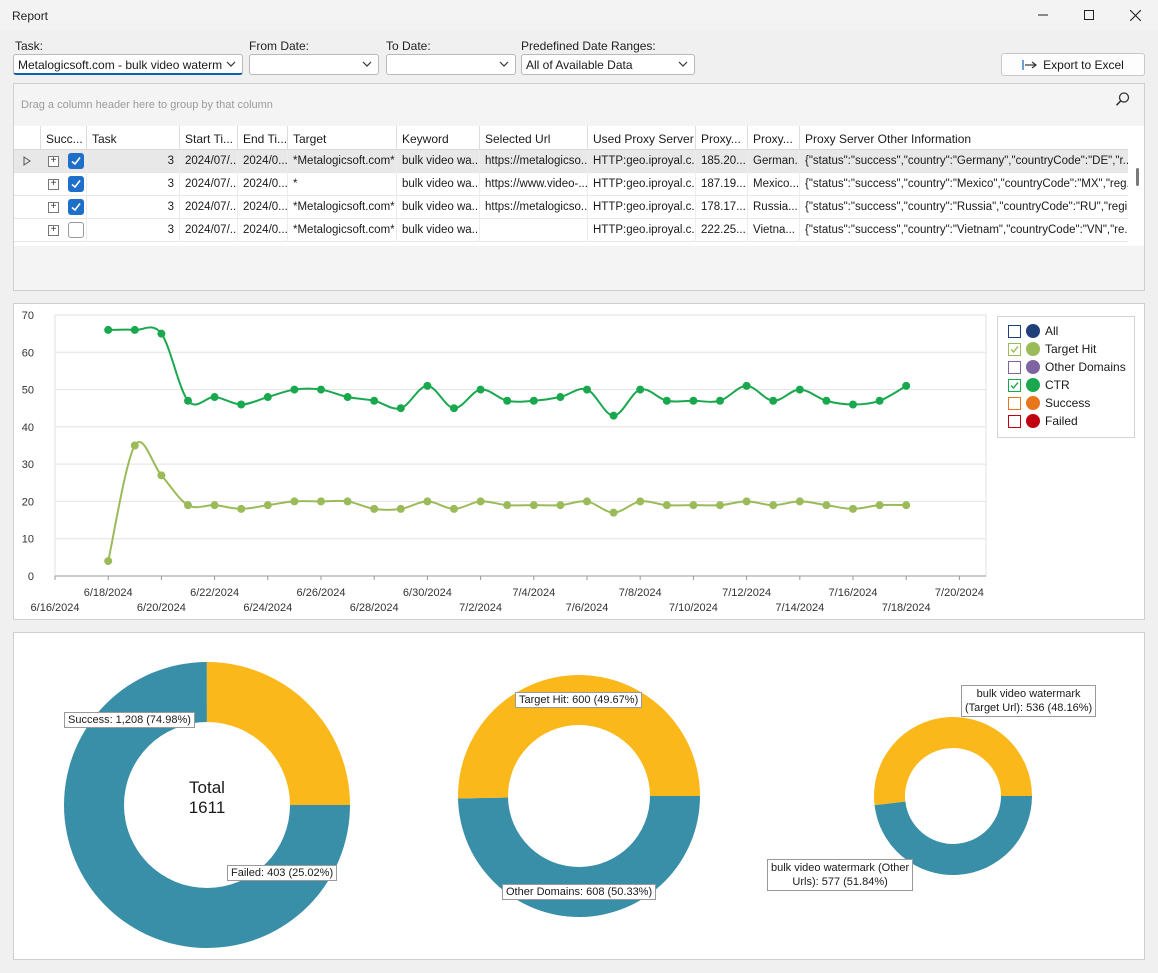  What do you see at coordinates (1052, 349) in the screenshot?
I see `legend-item-target-hit: Target Hit` at bounding box center [1052, 349].